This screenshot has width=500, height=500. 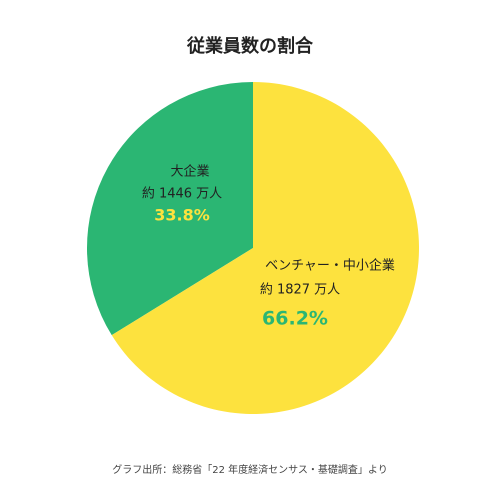 I want to click on value-label: 33.8%, so click(x=182, y=215).